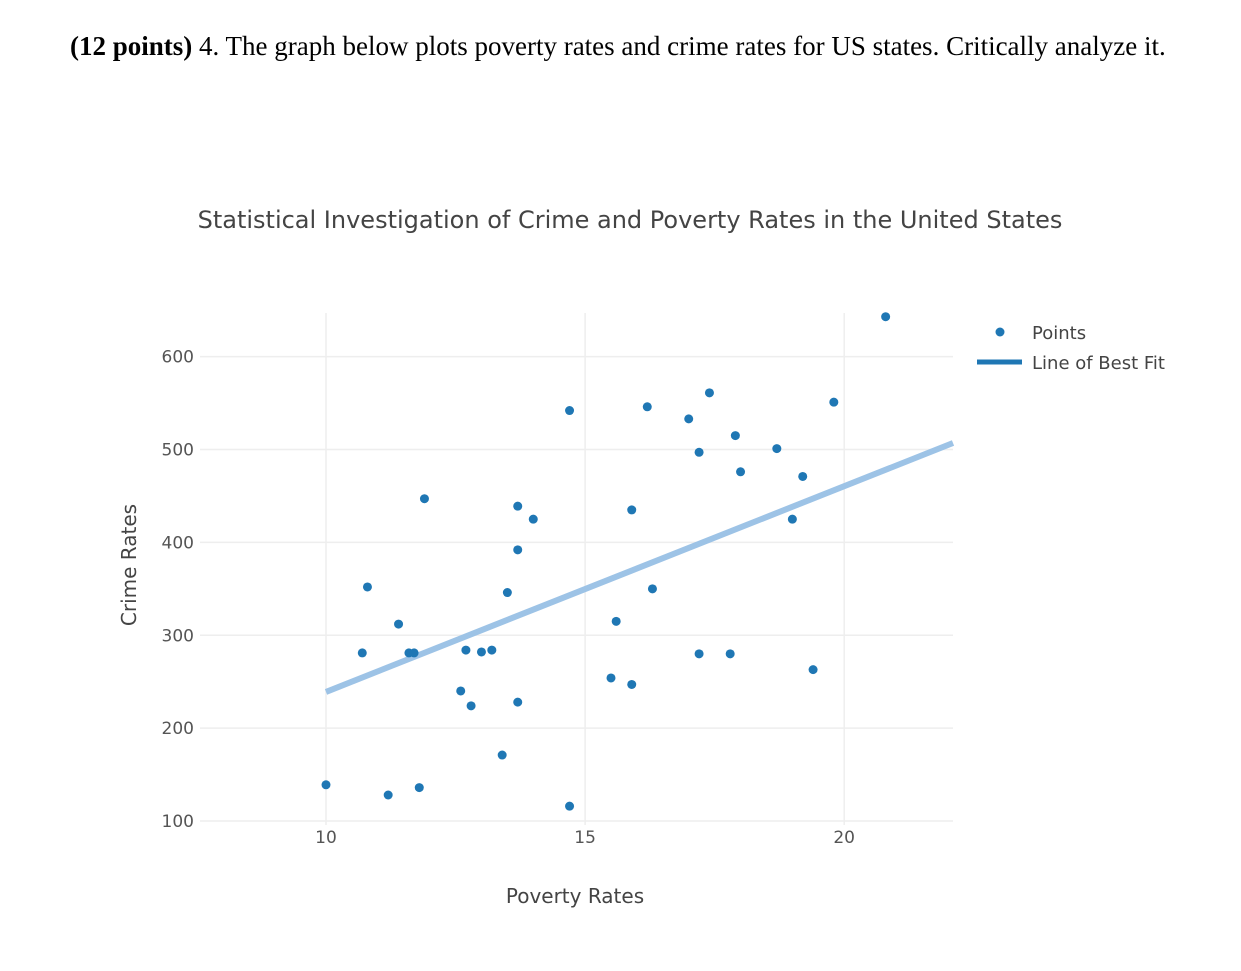 The image size is (1241, 971). I want to click on fit-line, so click(639, 567).